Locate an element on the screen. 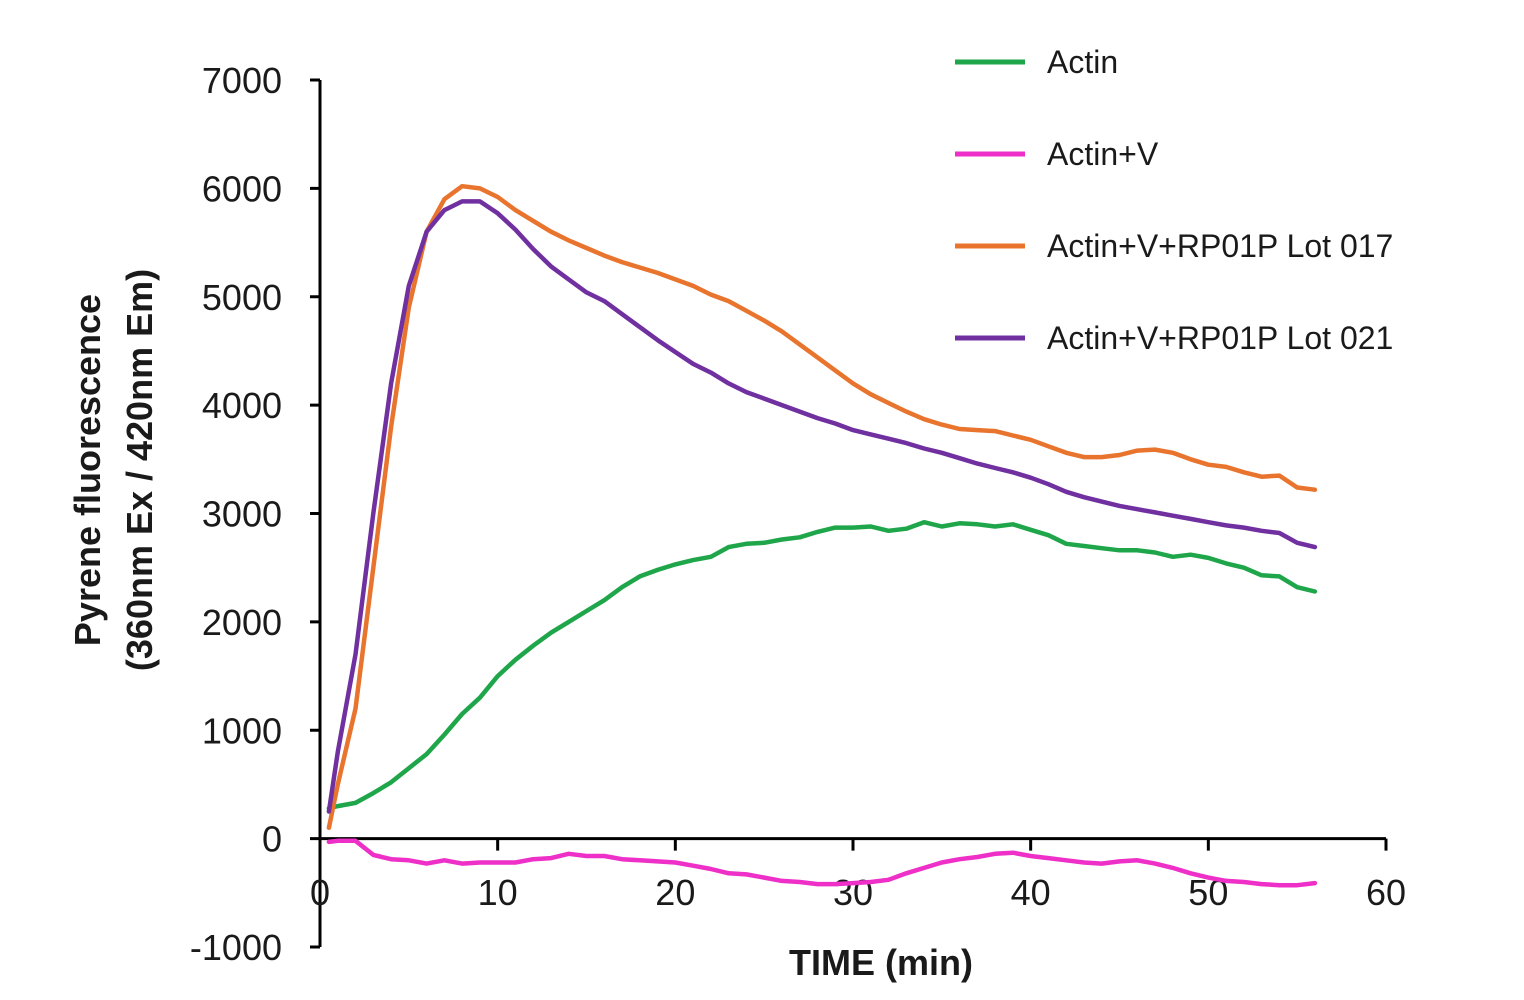 This screenshot has width=1524, height=1000. y-axis: -1000 0 1000 2000 3000 4000 5000 6000 7000 is located at coordinates (256, 514).